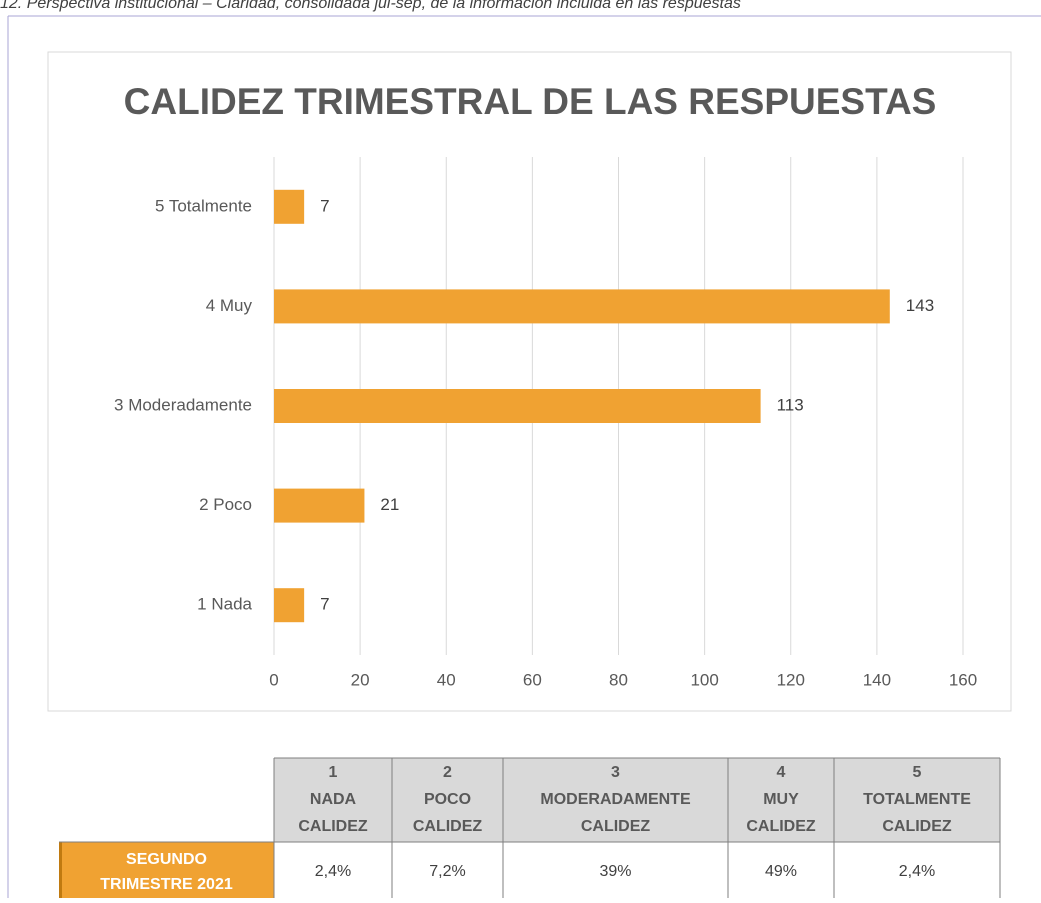  Describe the element at coordinates (917, 772) in the screenshot. I see `table-header: 5` at that location.